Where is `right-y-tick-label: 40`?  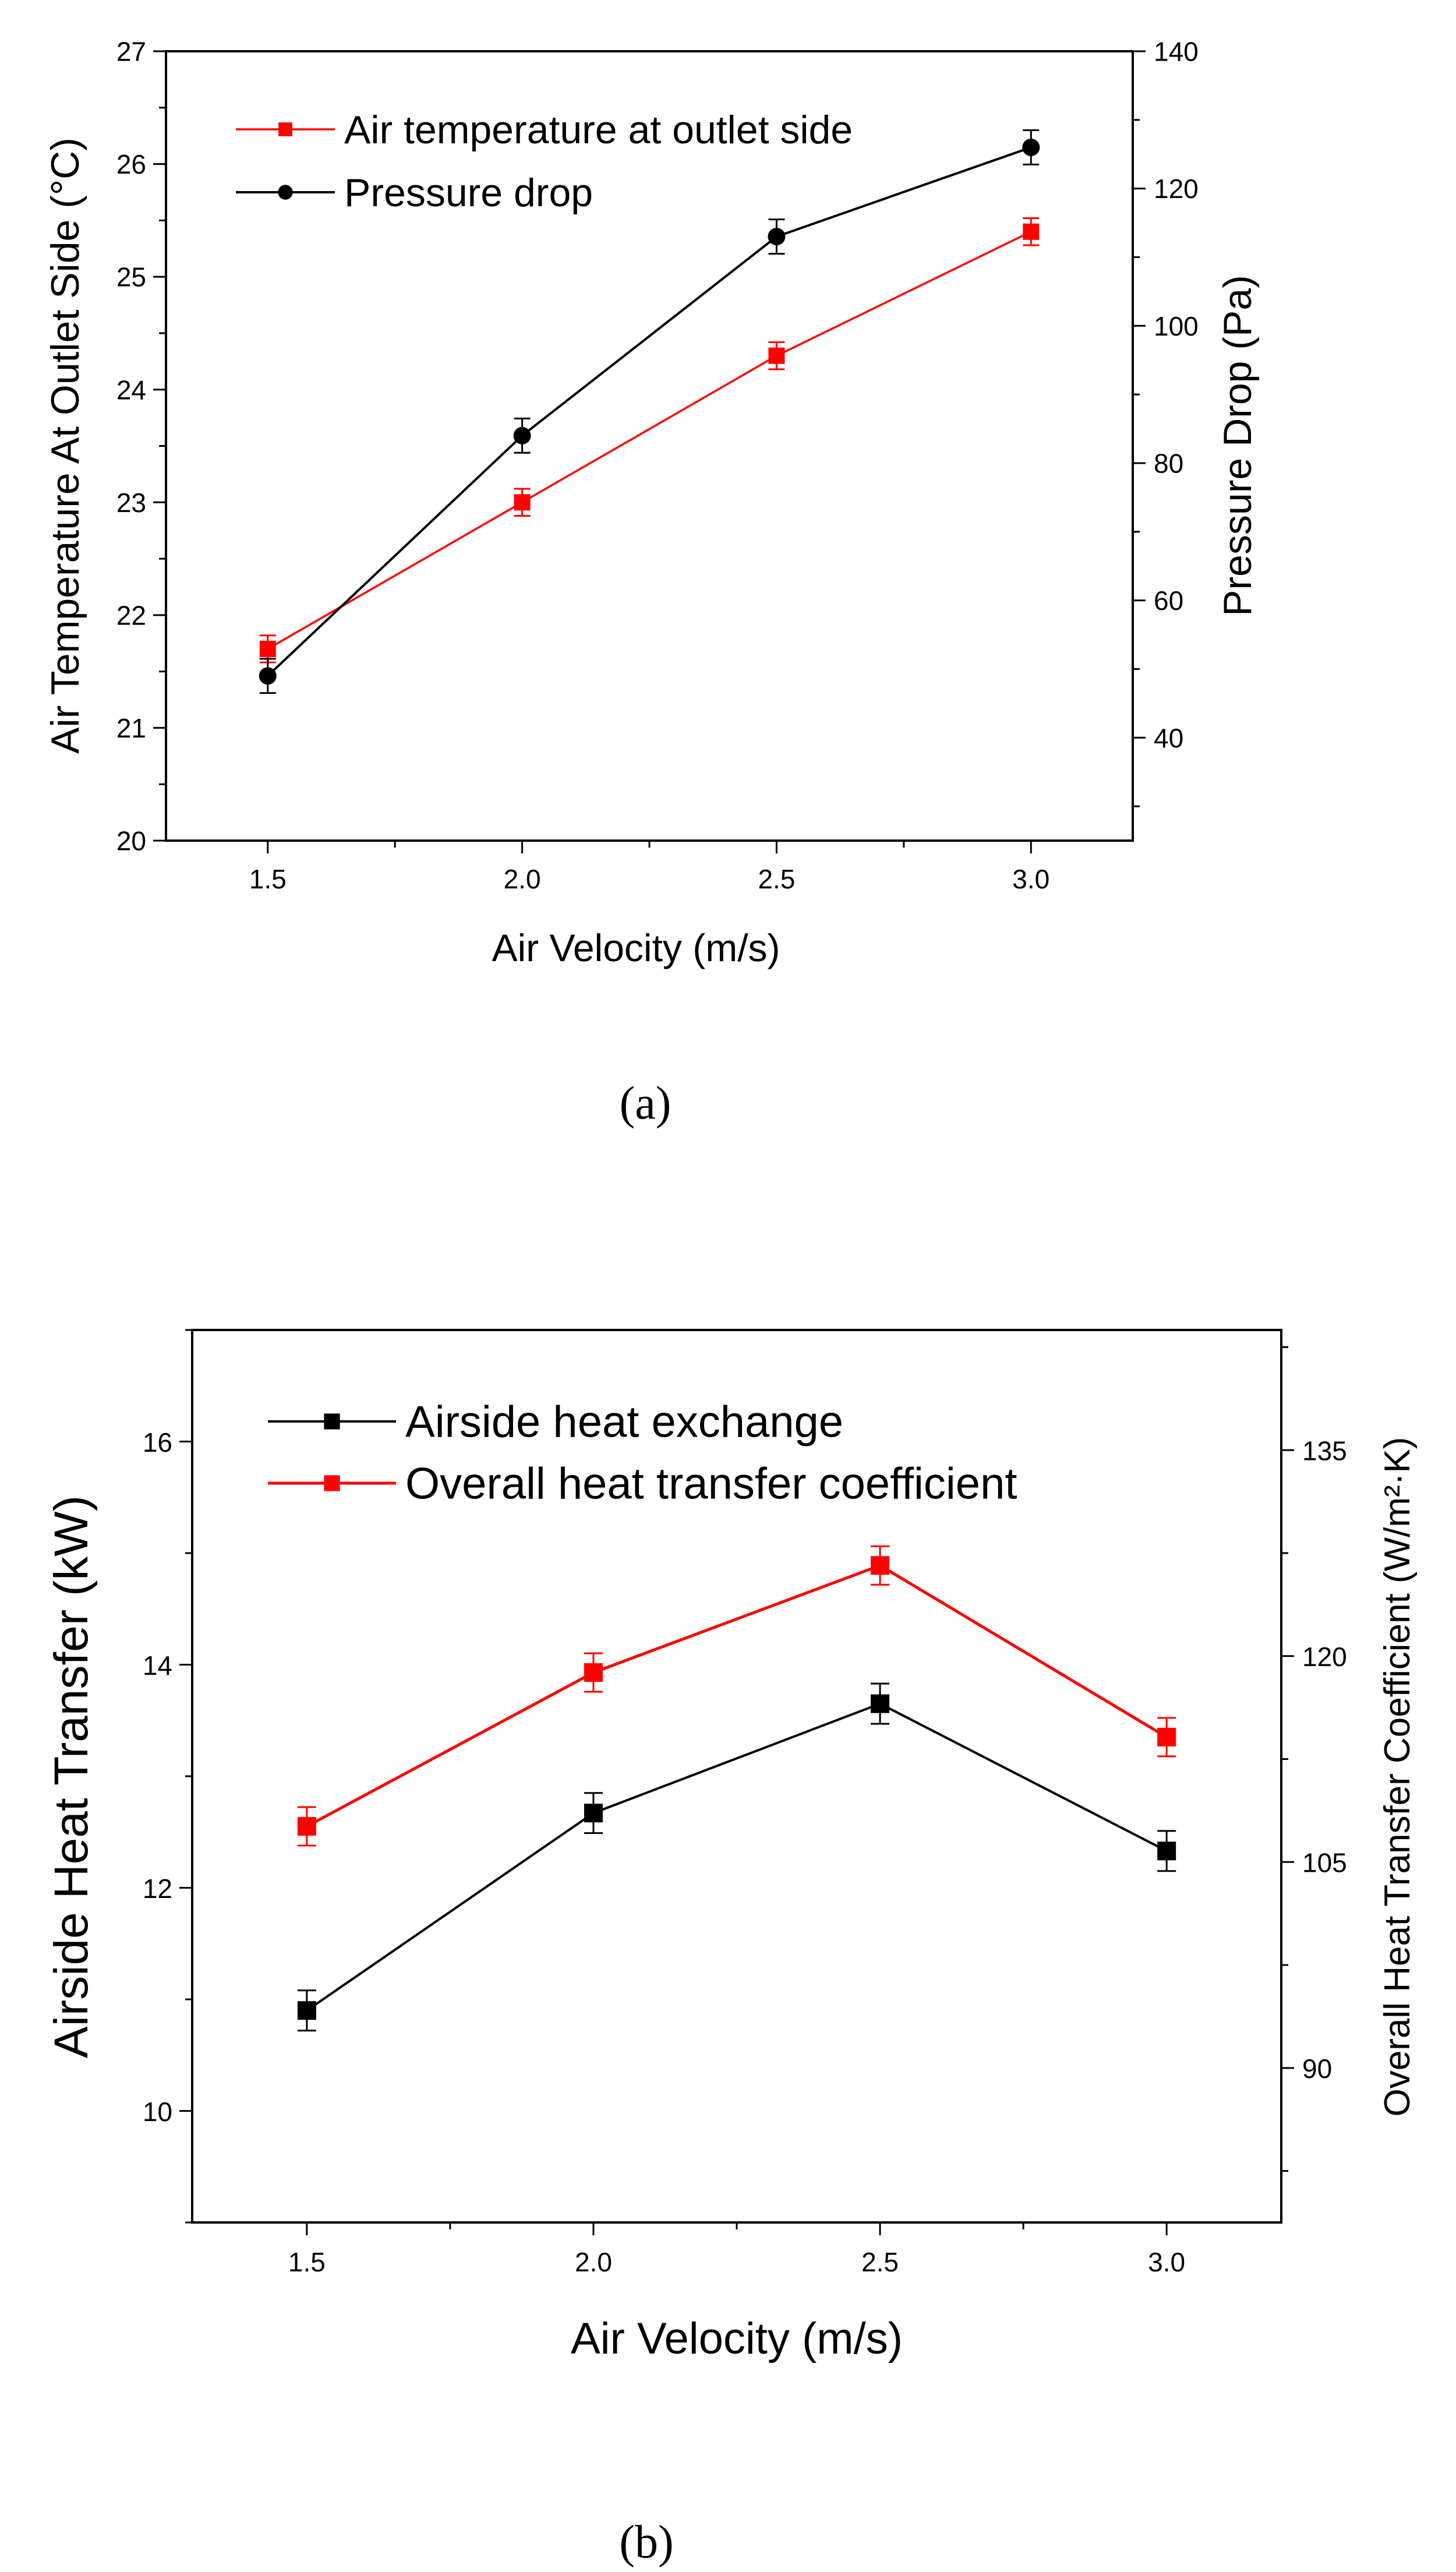
right-y-tick-label: 40 is located at coordinates (1168, 738).